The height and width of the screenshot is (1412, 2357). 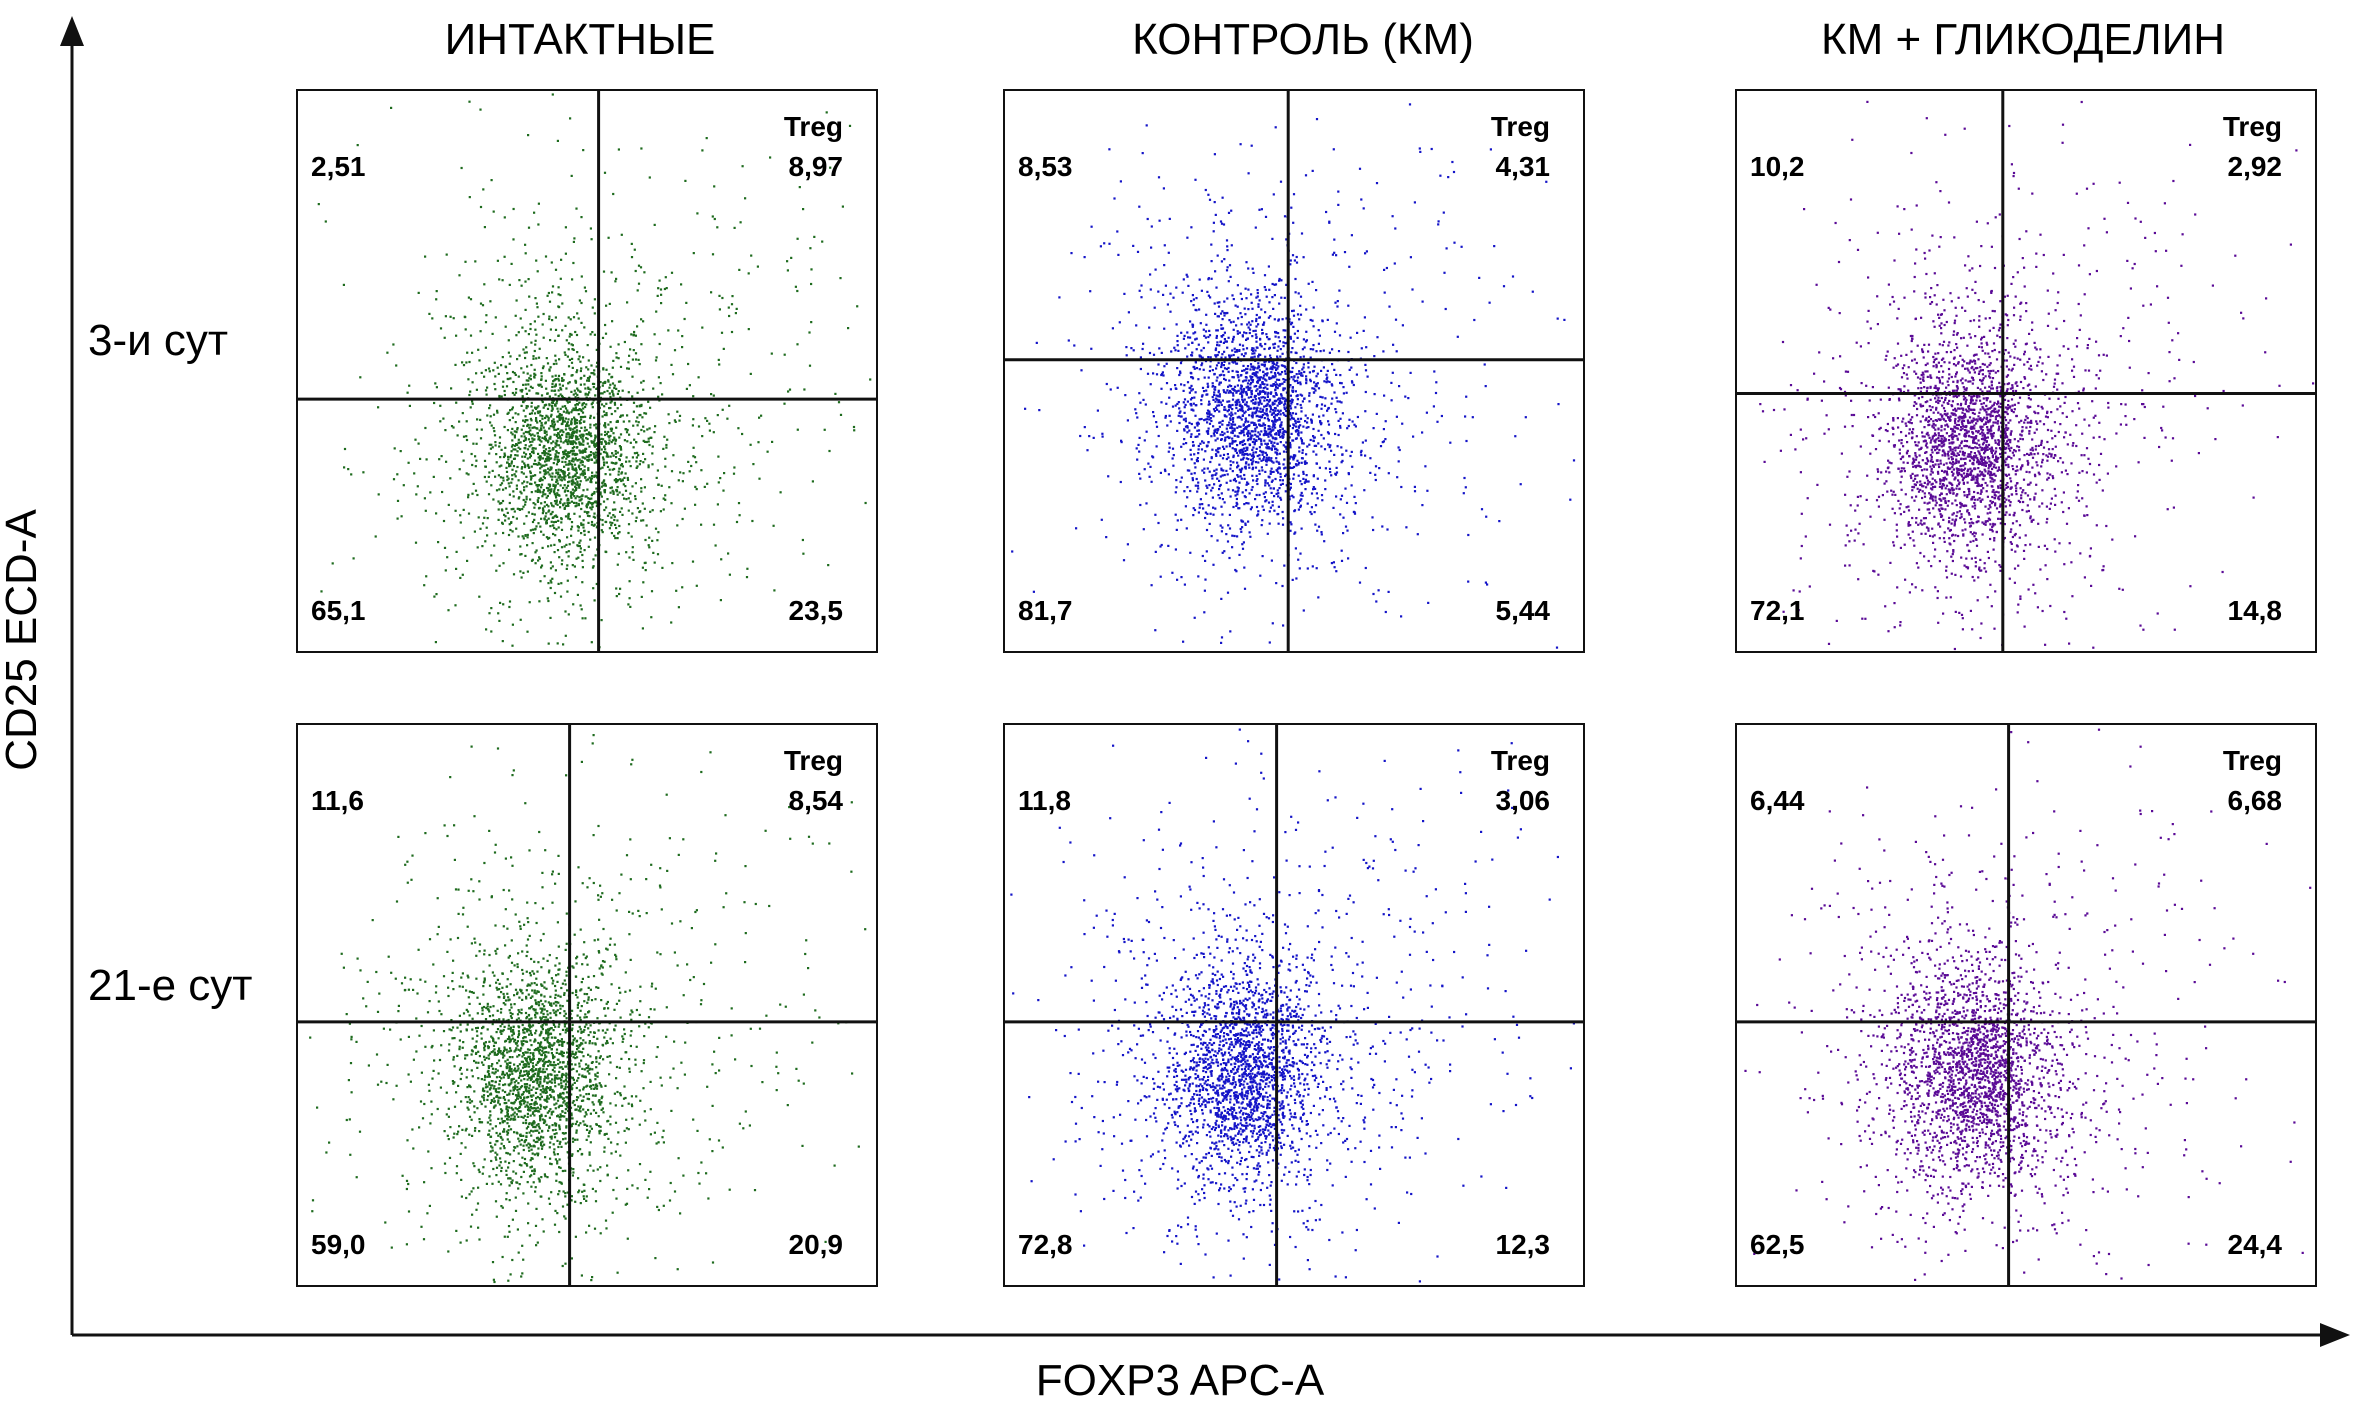 I want to click on quadrant-upper-left-value: 2,51, so click(x=338, y=166).